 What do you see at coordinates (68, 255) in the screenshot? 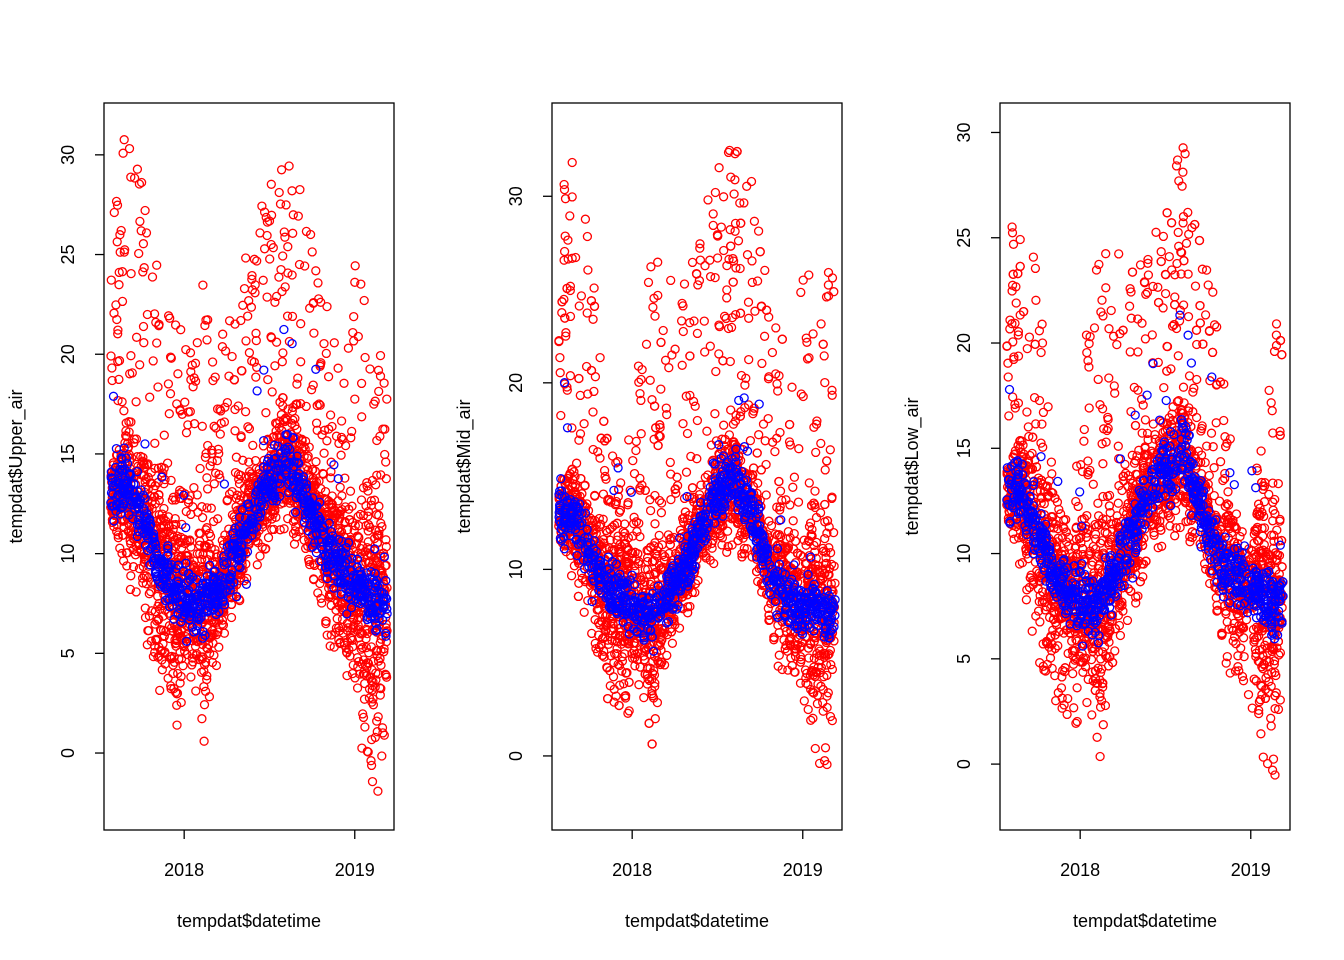
I see `y-tick-label: 25` at bounding box center [68, 255].